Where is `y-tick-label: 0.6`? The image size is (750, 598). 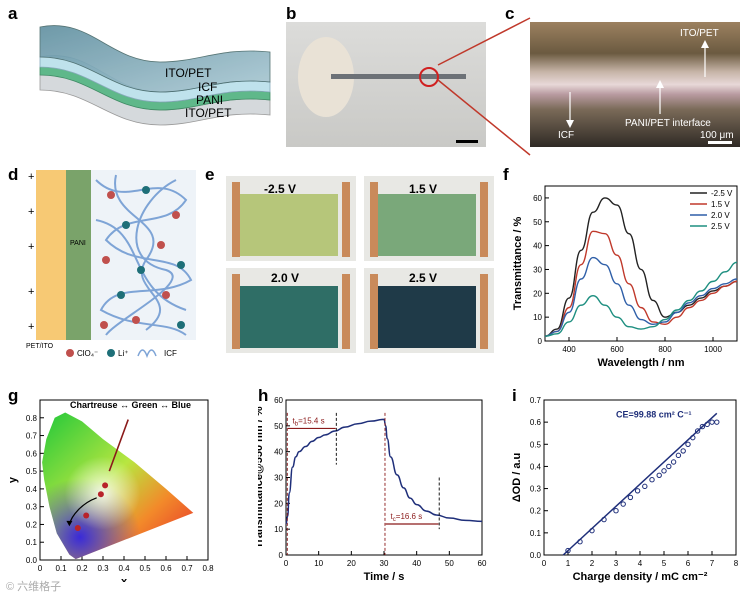
y-tick-label: 0.6 is located at coordinates (32, 453).